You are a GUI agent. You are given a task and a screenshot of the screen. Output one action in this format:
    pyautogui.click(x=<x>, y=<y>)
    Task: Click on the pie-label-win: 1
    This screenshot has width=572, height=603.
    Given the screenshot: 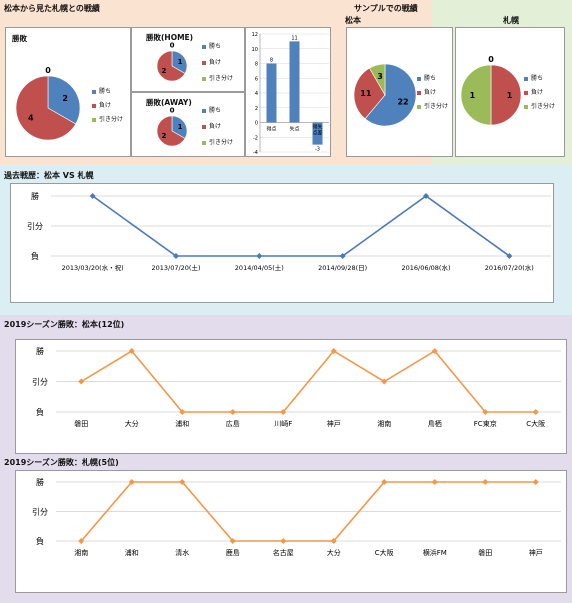 What is the action you would take?
    pyautogui.click(x=180, y=127)
    